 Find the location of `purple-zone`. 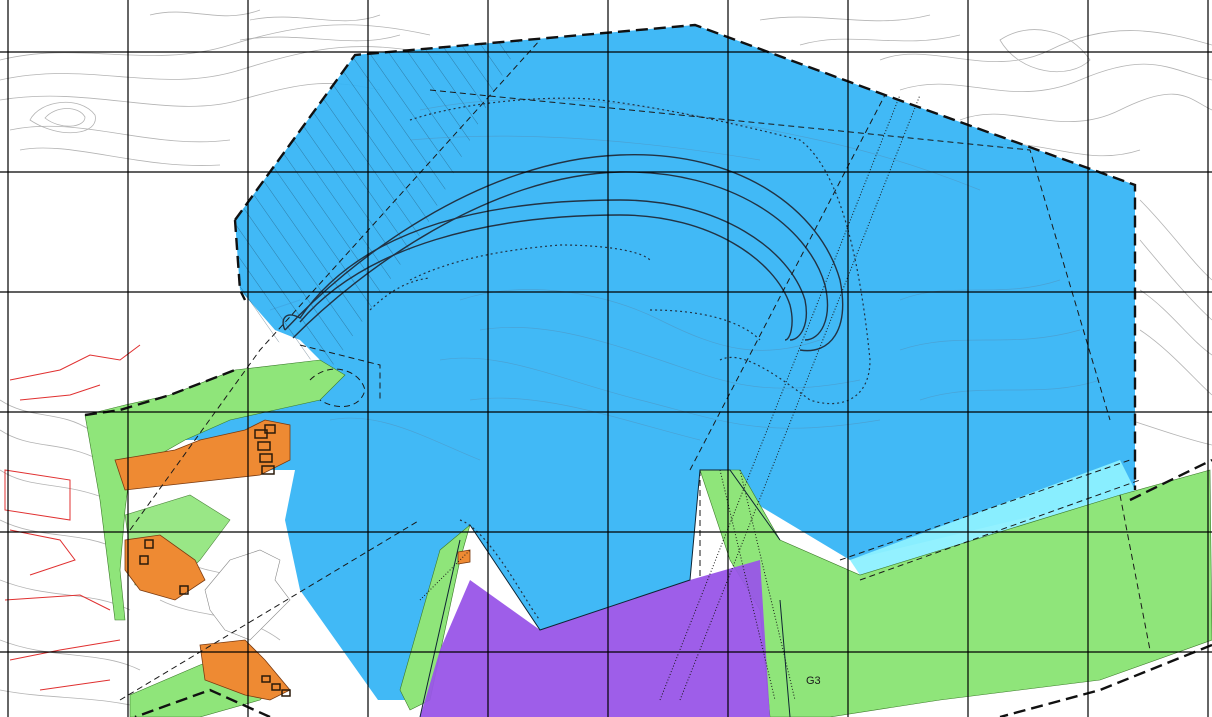

purple-zone is located at coordinates (595, 638).